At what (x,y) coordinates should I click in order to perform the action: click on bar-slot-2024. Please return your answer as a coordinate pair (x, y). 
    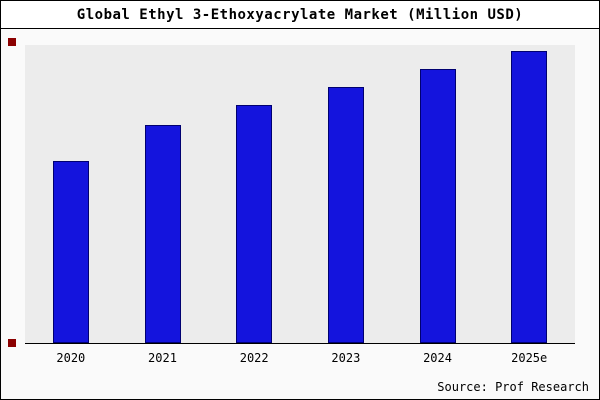
    Looking at the image, I should click on (438, 194).